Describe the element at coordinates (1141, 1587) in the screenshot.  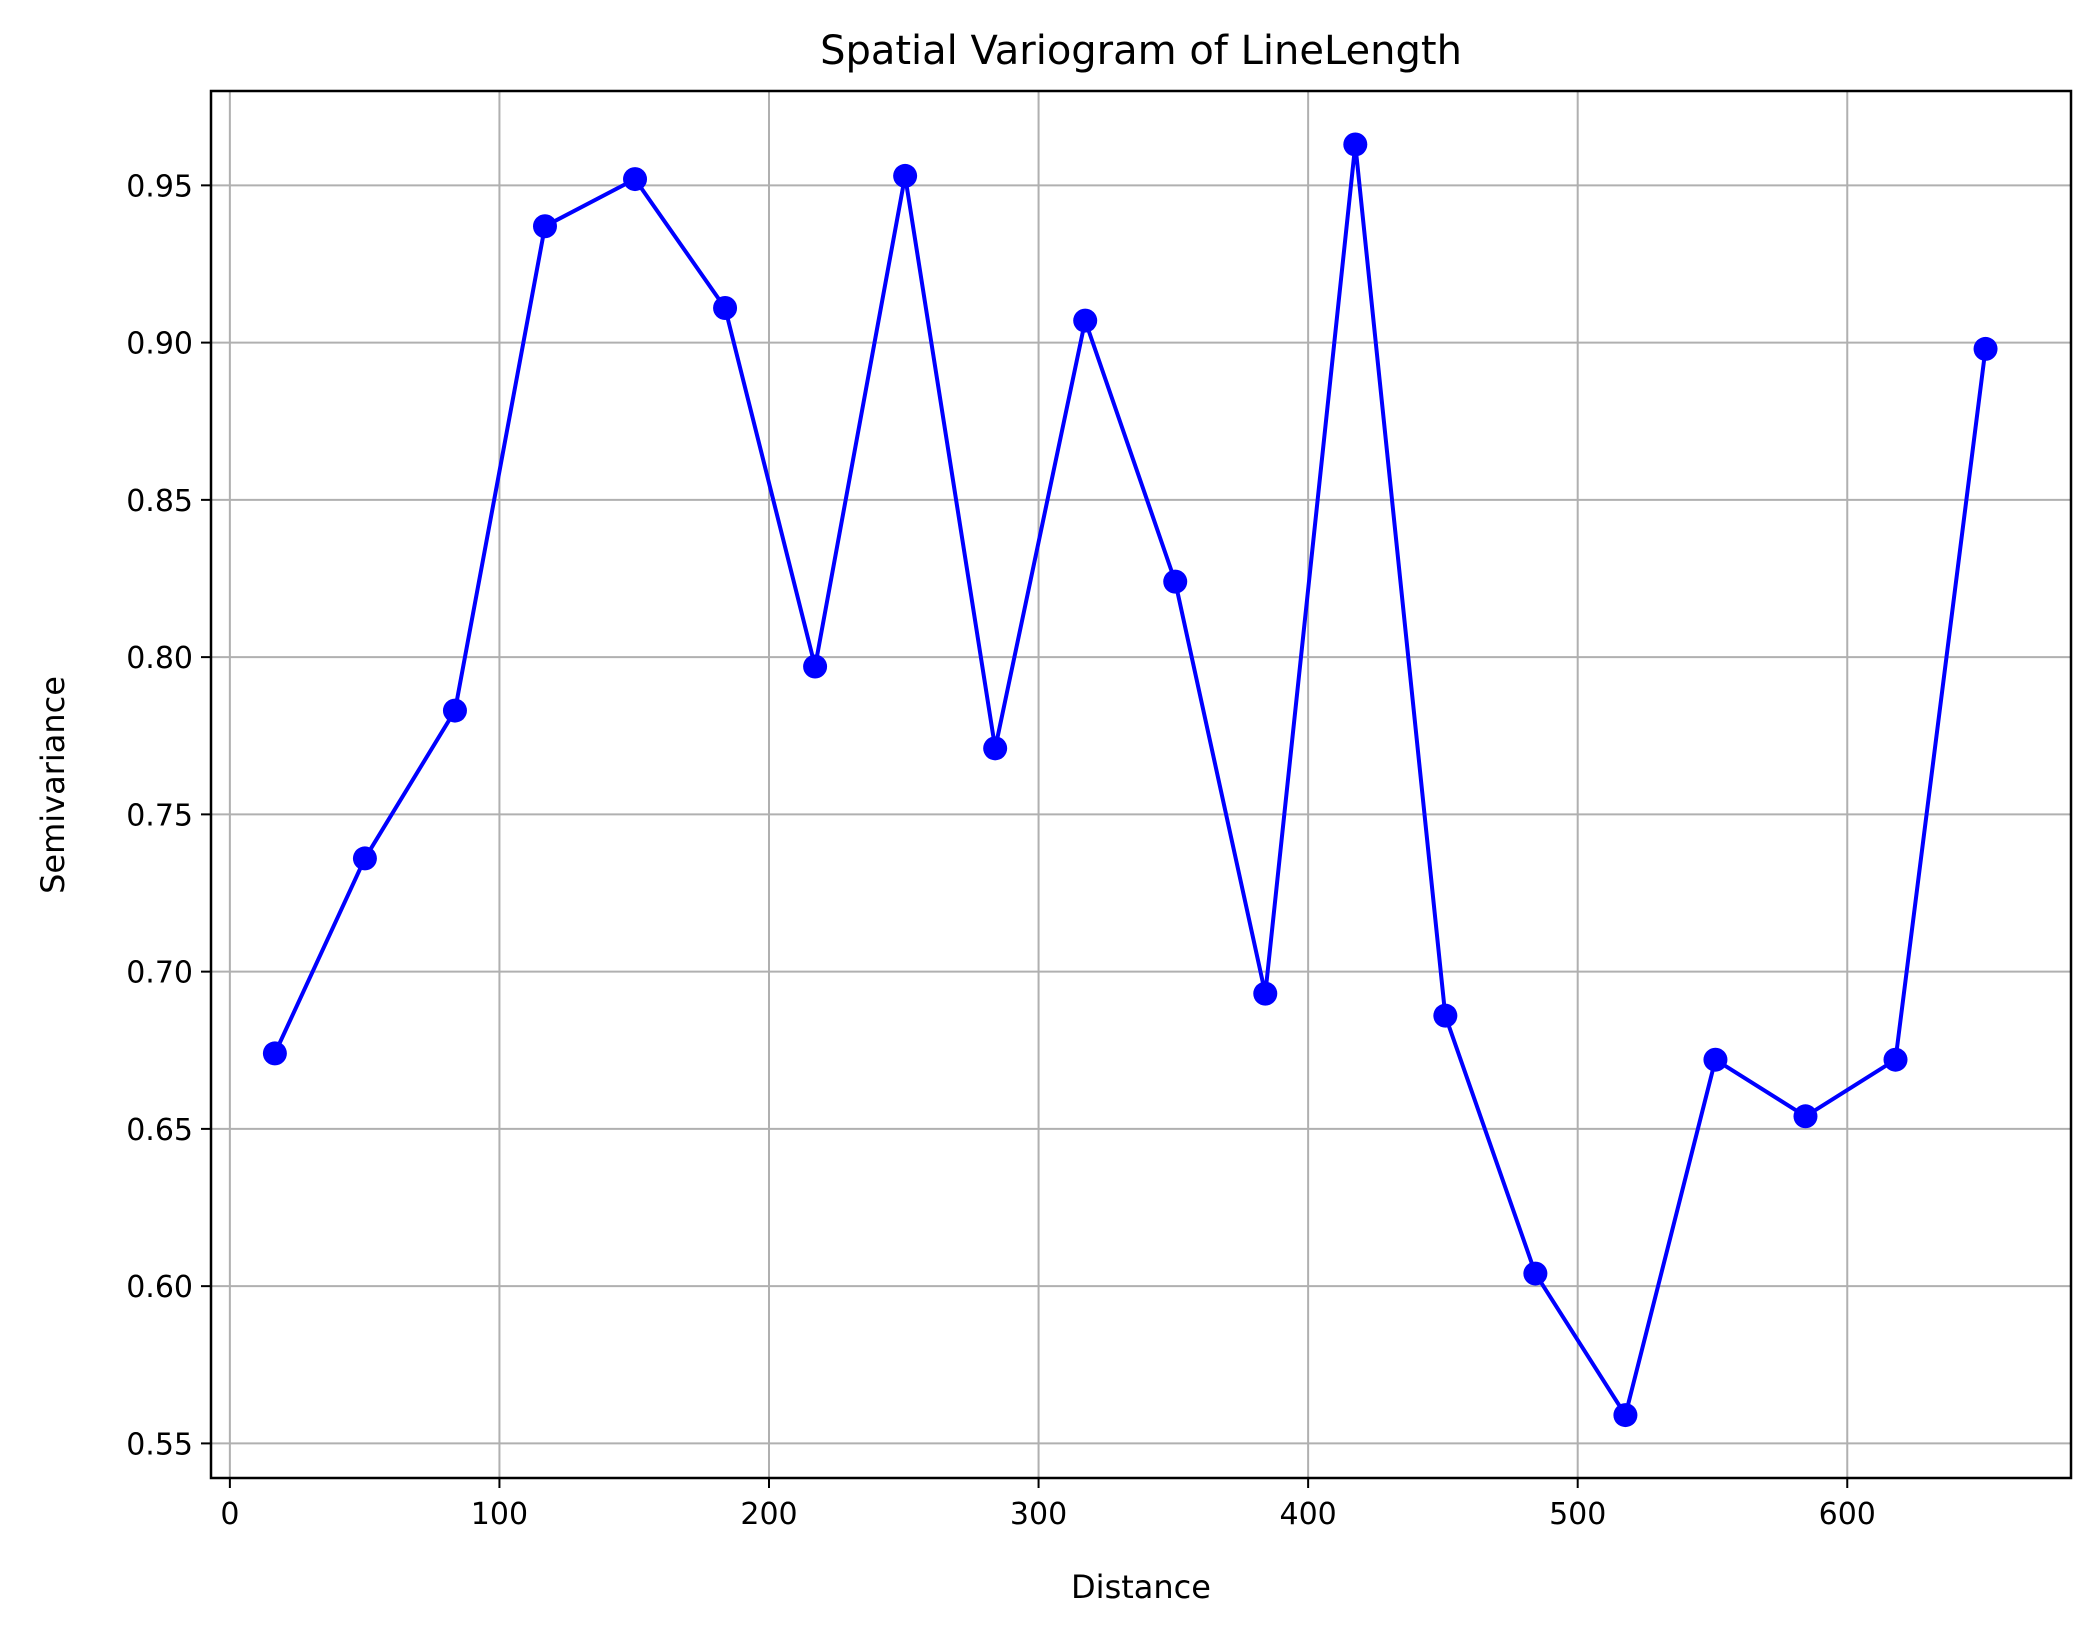
I see `x-axis-label: Distance` at that location.